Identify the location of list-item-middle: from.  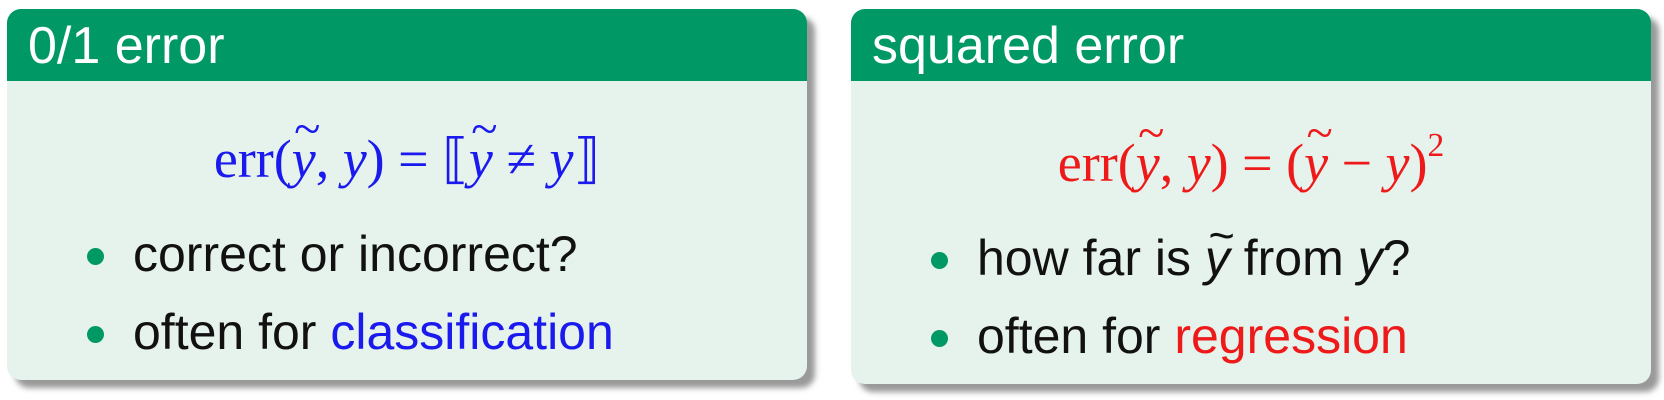
(1293, 258).